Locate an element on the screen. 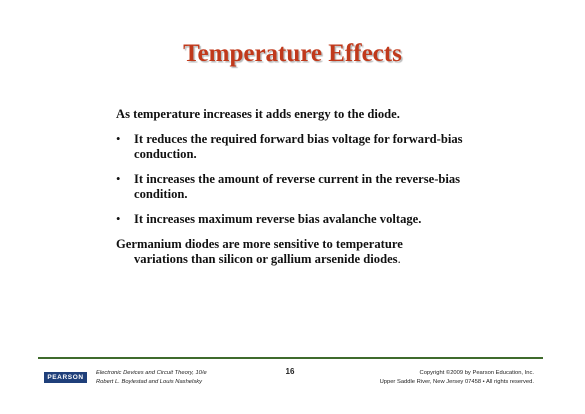 This screenshot has width=585, height=414. closing-period: . is located at coordinates (399, 259).